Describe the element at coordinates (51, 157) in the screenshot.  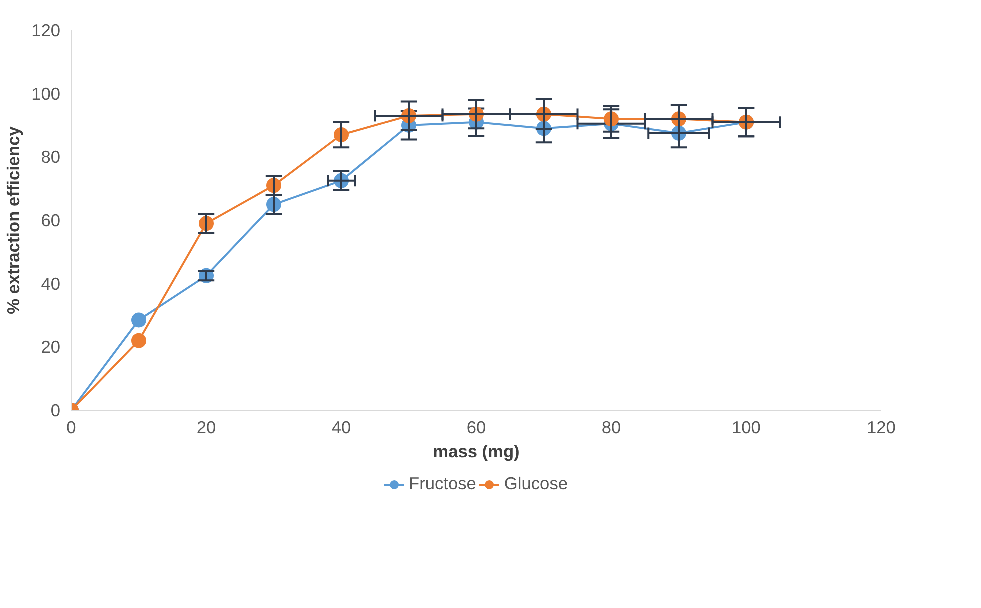
I see `y-tick-label: 80` at that location.